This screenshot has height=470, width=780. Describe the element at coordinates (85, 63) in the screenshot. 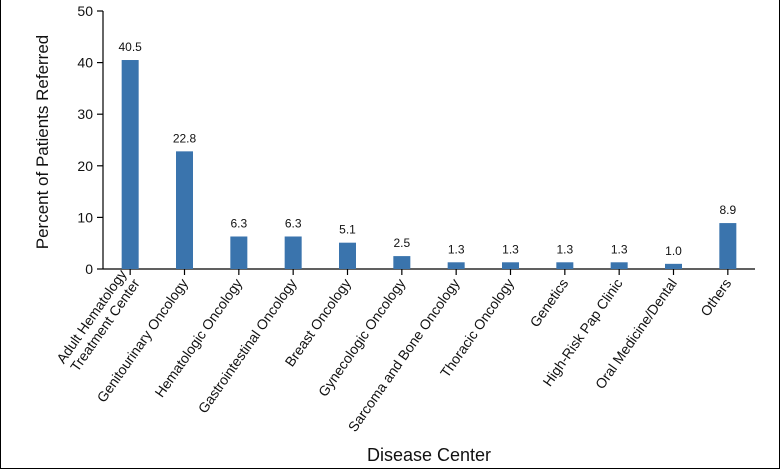

I see `y-tick-label: 40` at that location.